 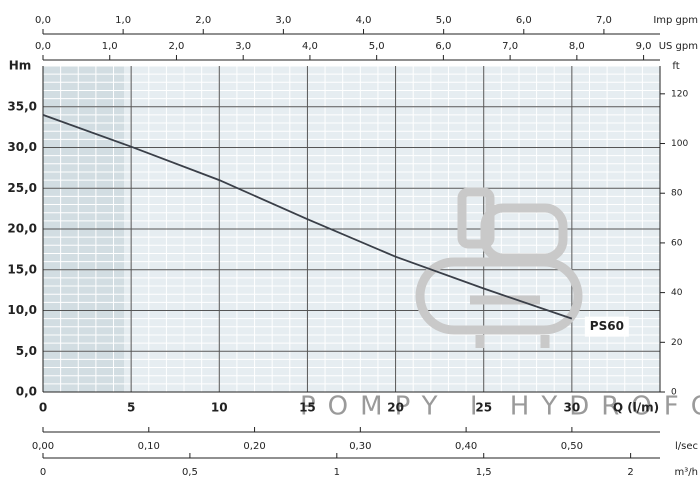 I want to click on pump-icon, so click(x=499, y=267).